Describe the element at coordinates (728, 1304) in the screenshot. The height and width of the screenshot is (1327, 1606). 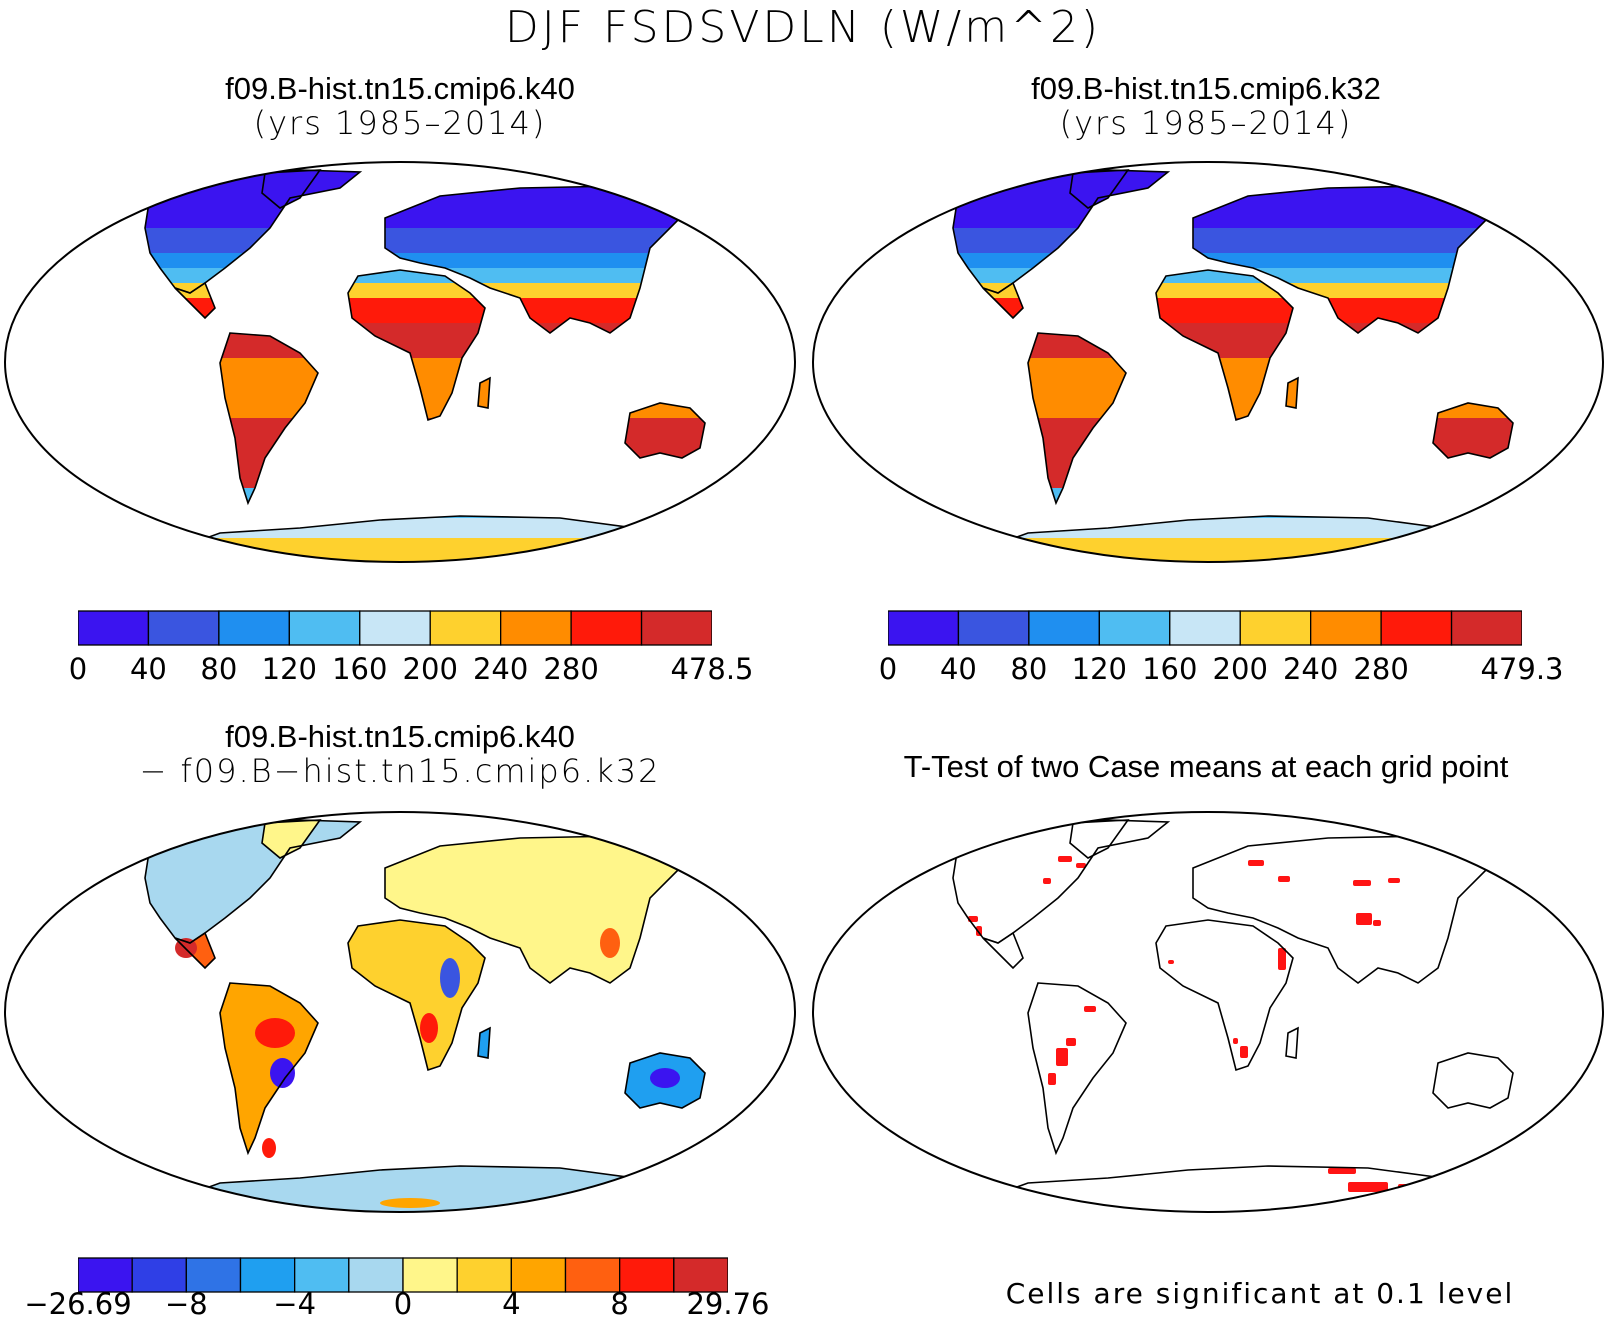
I see `colorbar-tick-label: 29.76` at that location.